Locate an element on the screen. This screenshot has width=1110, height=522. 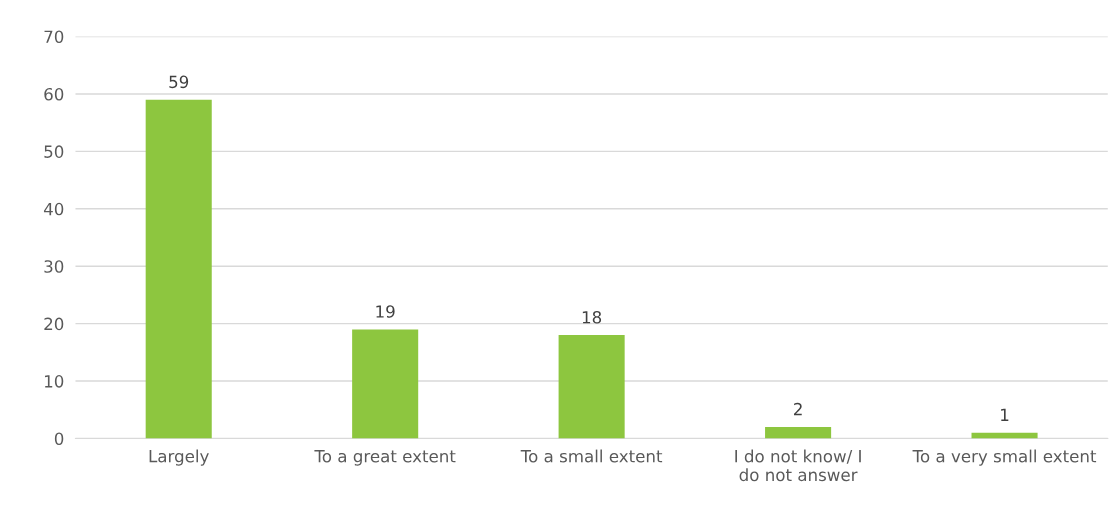
data-label: 59 is located at coordinates (179, 82).